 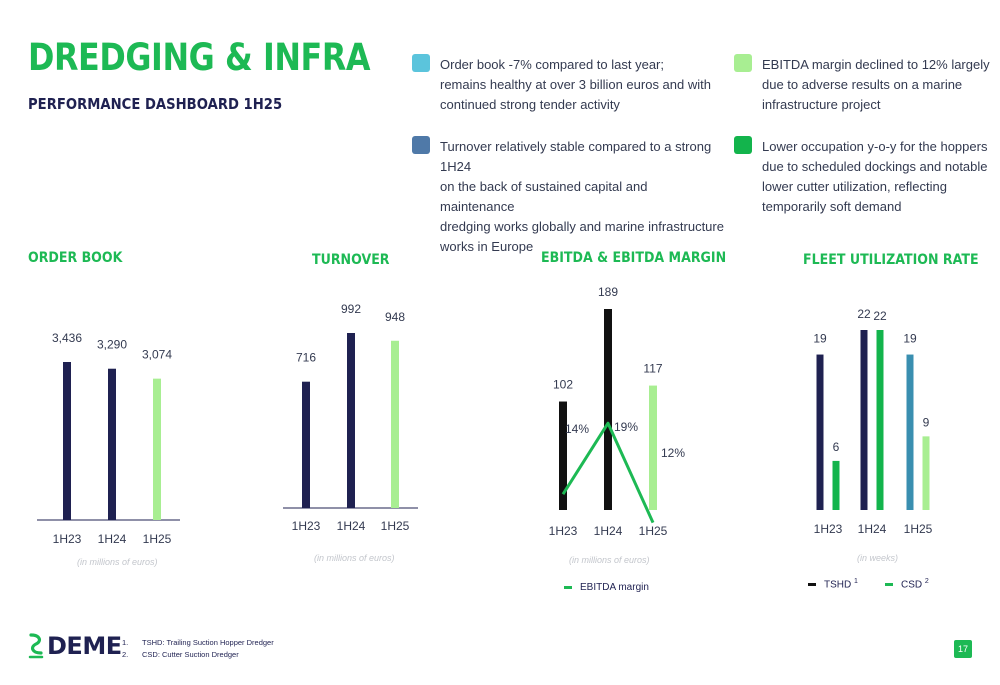 I want to click on margin-label: 19%, so click(x=626, y=427).